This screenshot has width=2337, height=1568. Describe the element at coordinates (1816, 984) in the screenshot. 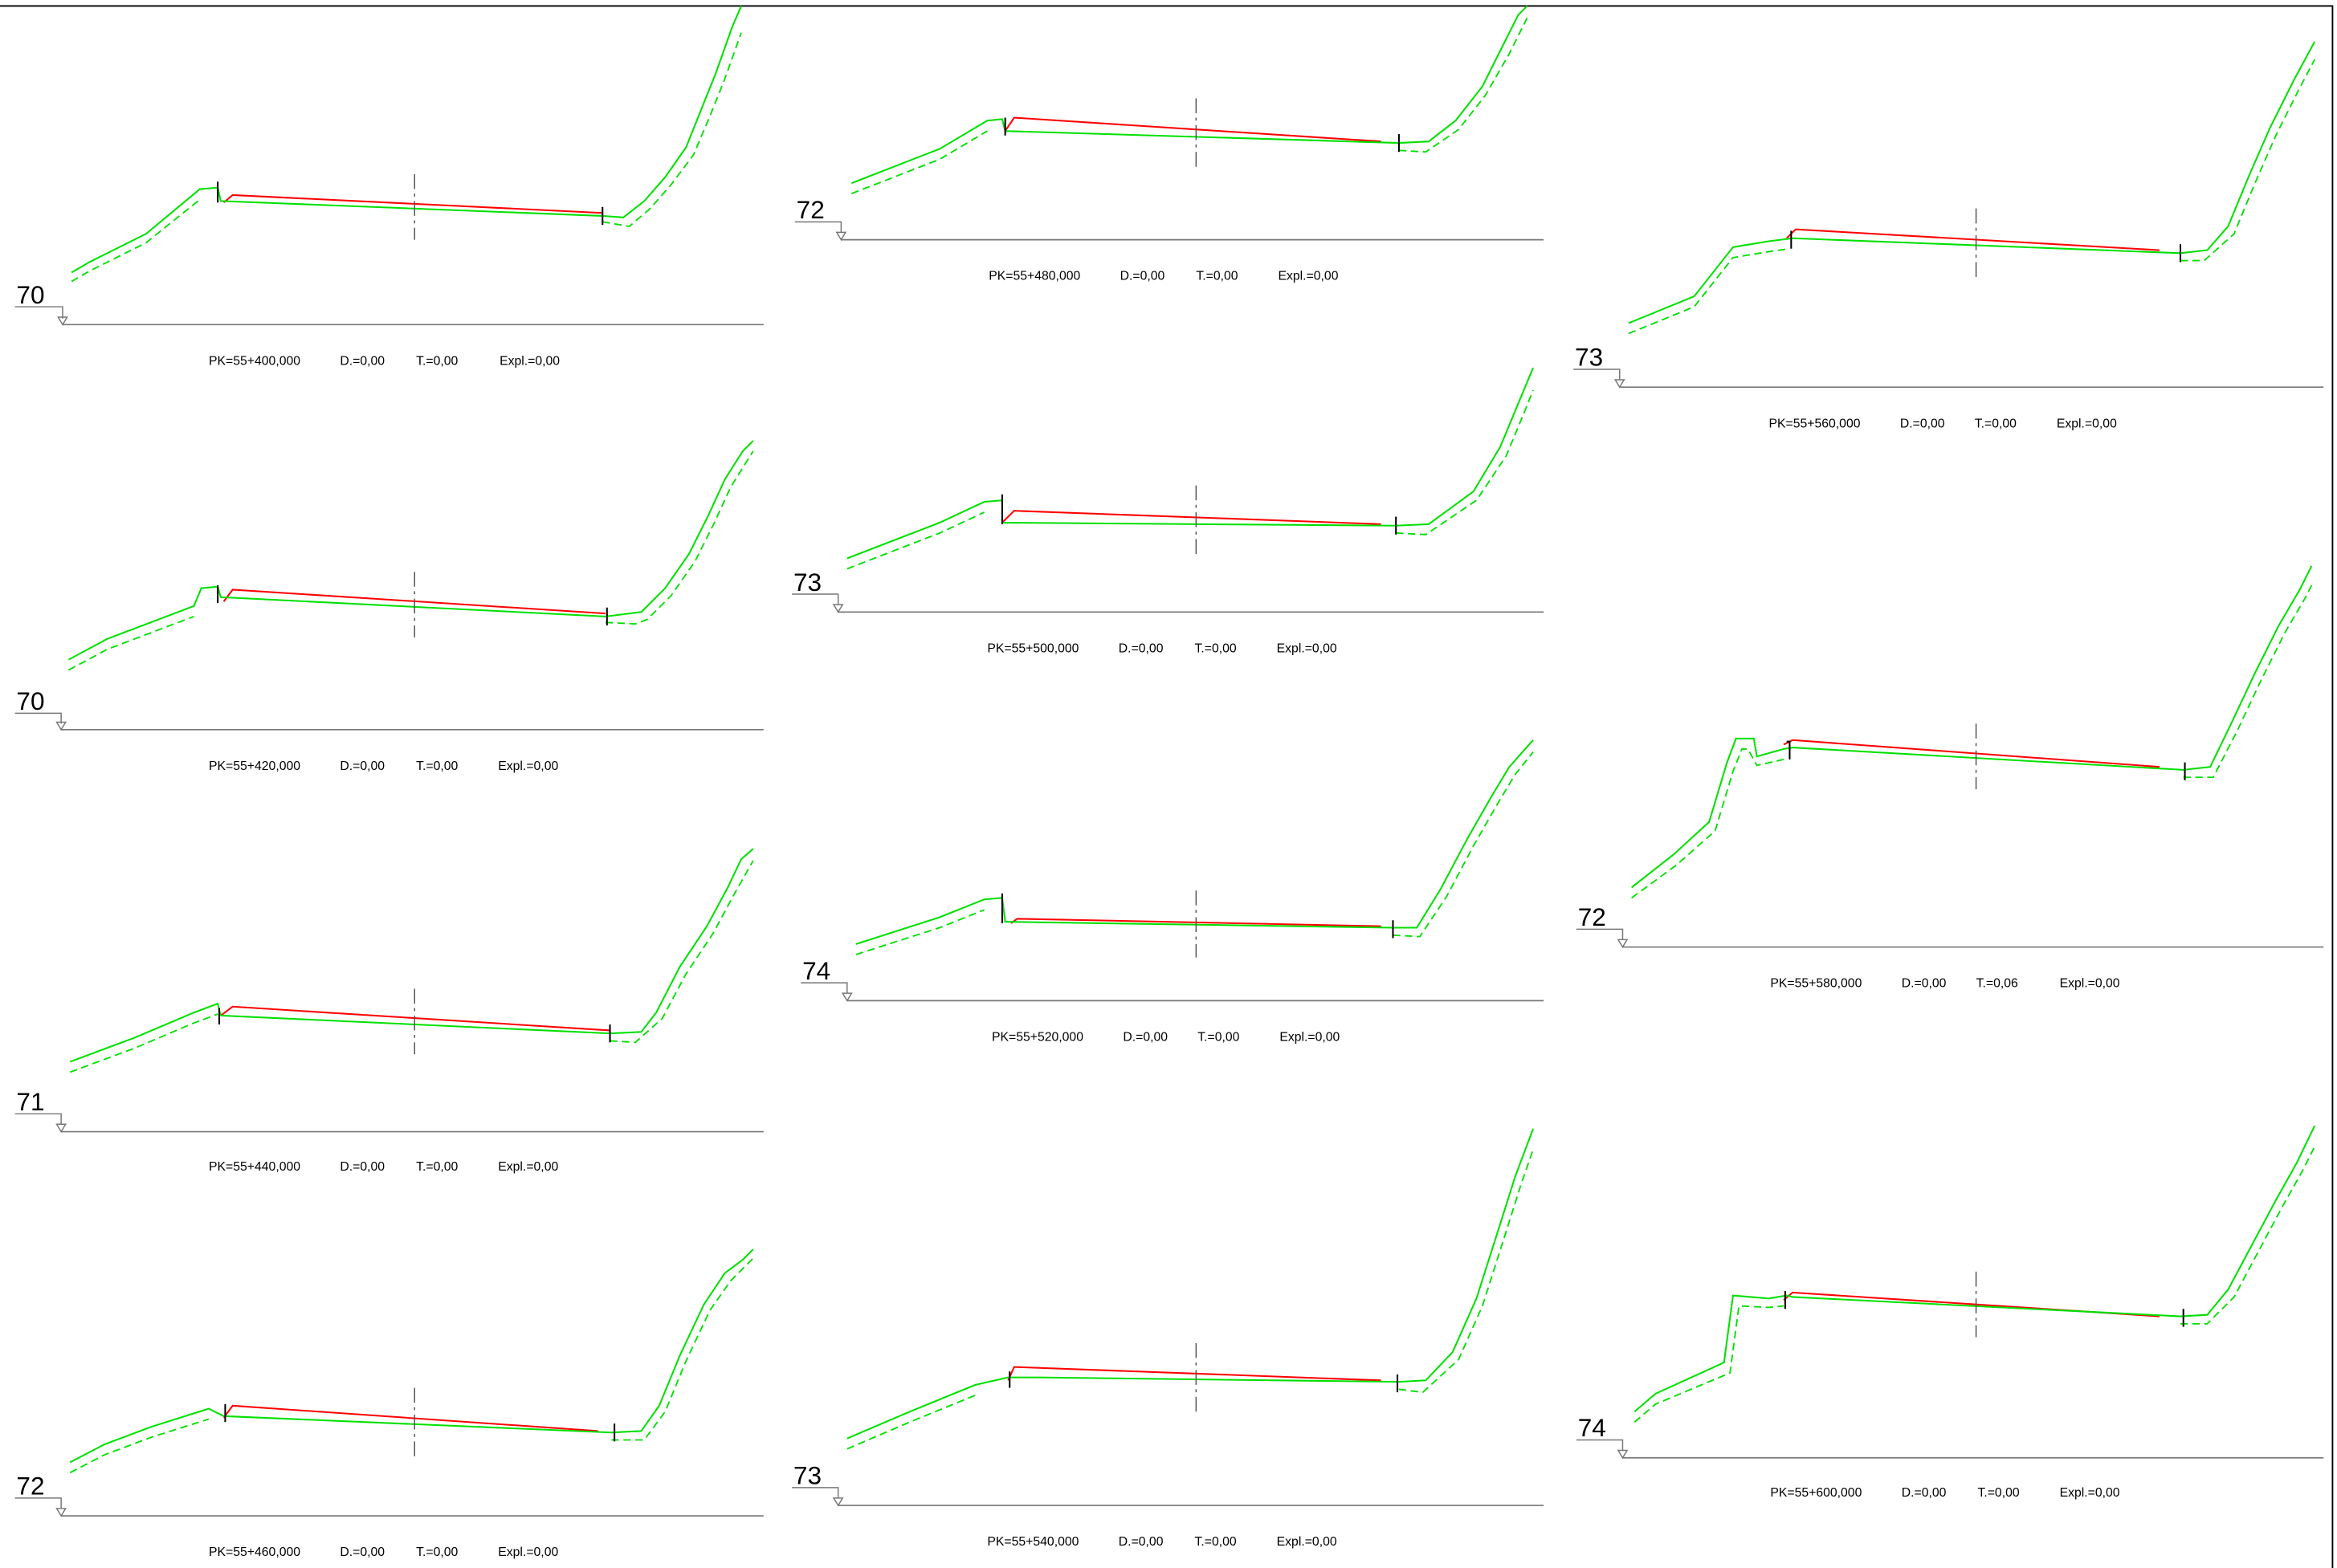

I see `pk-label: PK=55+580,000` at that location.